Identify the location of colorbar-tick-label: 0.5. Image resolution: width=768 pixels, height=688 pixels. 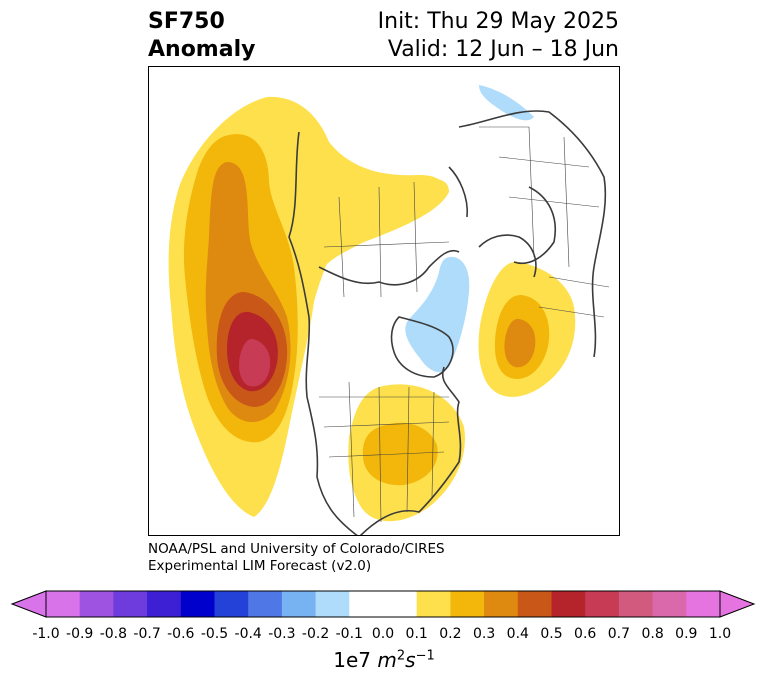
(551, 634).